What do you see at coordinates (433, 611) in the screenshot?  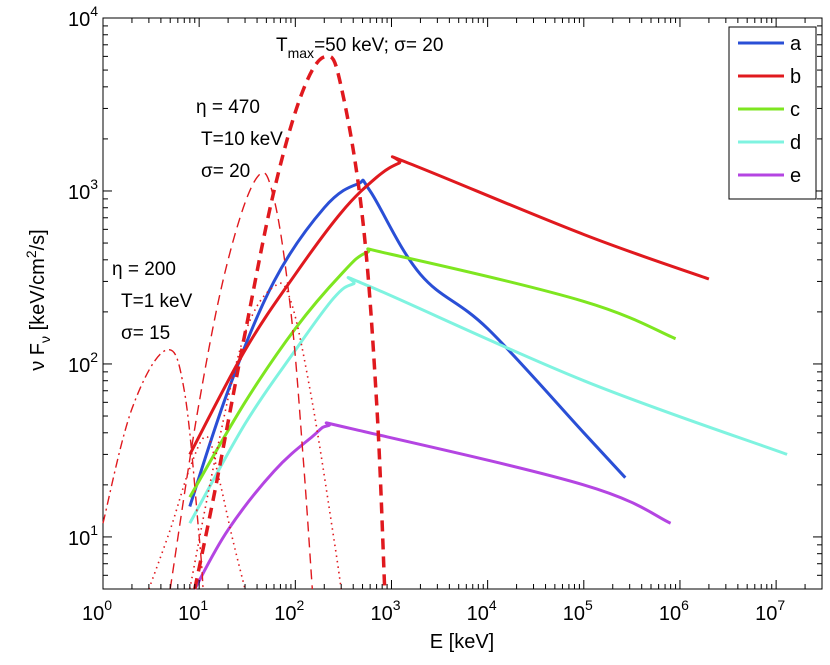 I see `x-tick-labels: 10⁰ 10¹ 10² 10³ 10⁴ 10⁵ 10⁶ 10⁷` at bounding box center [433, 611].